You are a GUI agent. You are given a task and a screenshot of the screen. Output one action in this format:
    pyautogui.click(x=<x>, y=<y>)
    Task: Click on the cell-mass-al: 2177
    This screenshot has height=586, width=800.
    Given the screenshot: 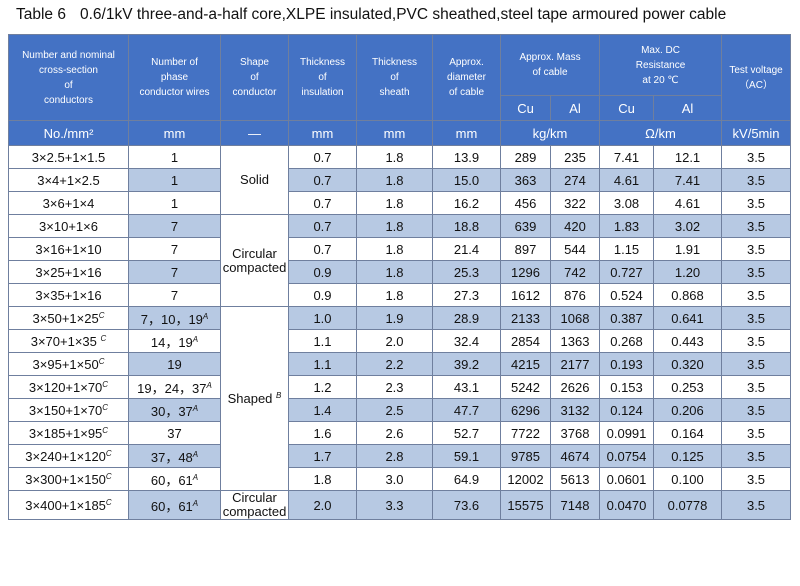 What is the action you would take?
    pyautogui.click(x=575, y=364)
    